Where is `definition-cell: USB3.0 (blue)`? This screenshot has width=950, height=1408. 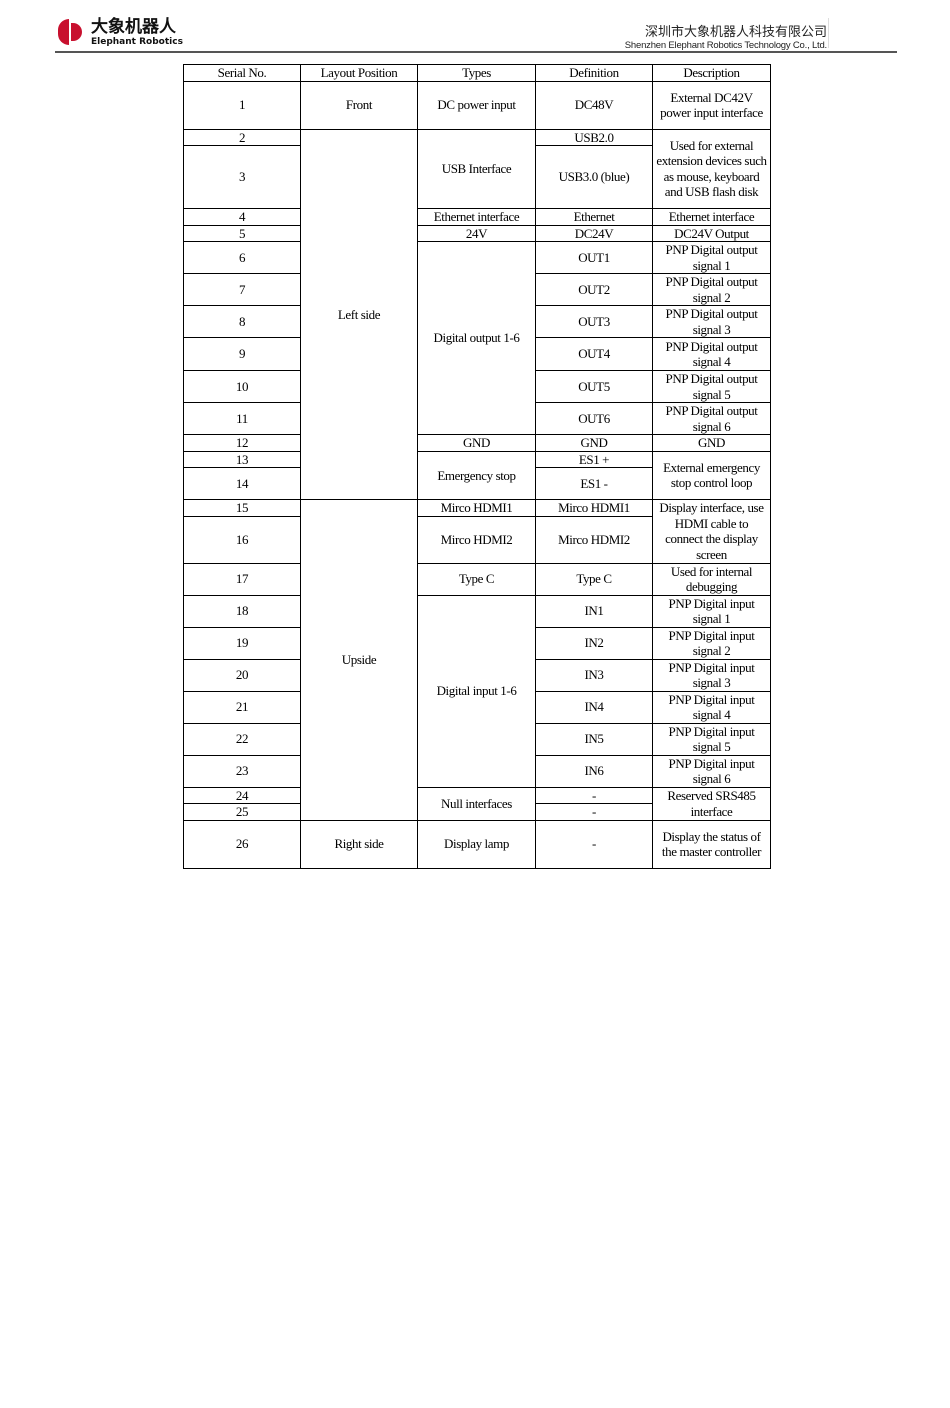 definition-cell: USB3.0 (blue) is located at coordinates (594, 177).